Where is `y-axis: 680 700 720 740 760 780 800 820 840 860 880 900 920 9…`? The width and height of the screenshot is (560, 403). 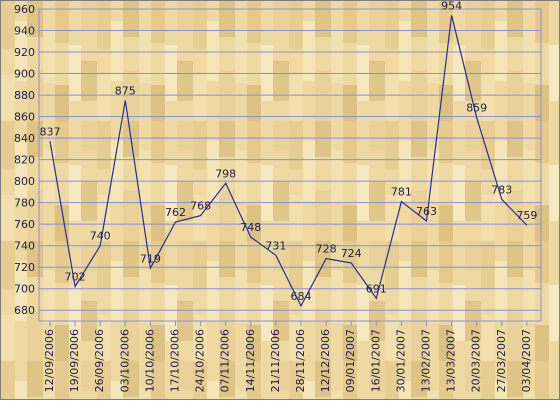 y-axis: 680 700 720 740 760 780 800 820 840 860 880 900 920 9… is located at coordinates (24, 160).